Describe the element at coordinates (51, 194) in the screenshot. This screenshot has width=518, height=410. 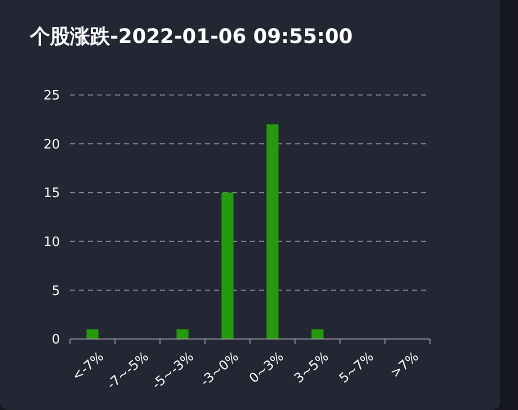
I see `y-tick-label: 15` at that location.